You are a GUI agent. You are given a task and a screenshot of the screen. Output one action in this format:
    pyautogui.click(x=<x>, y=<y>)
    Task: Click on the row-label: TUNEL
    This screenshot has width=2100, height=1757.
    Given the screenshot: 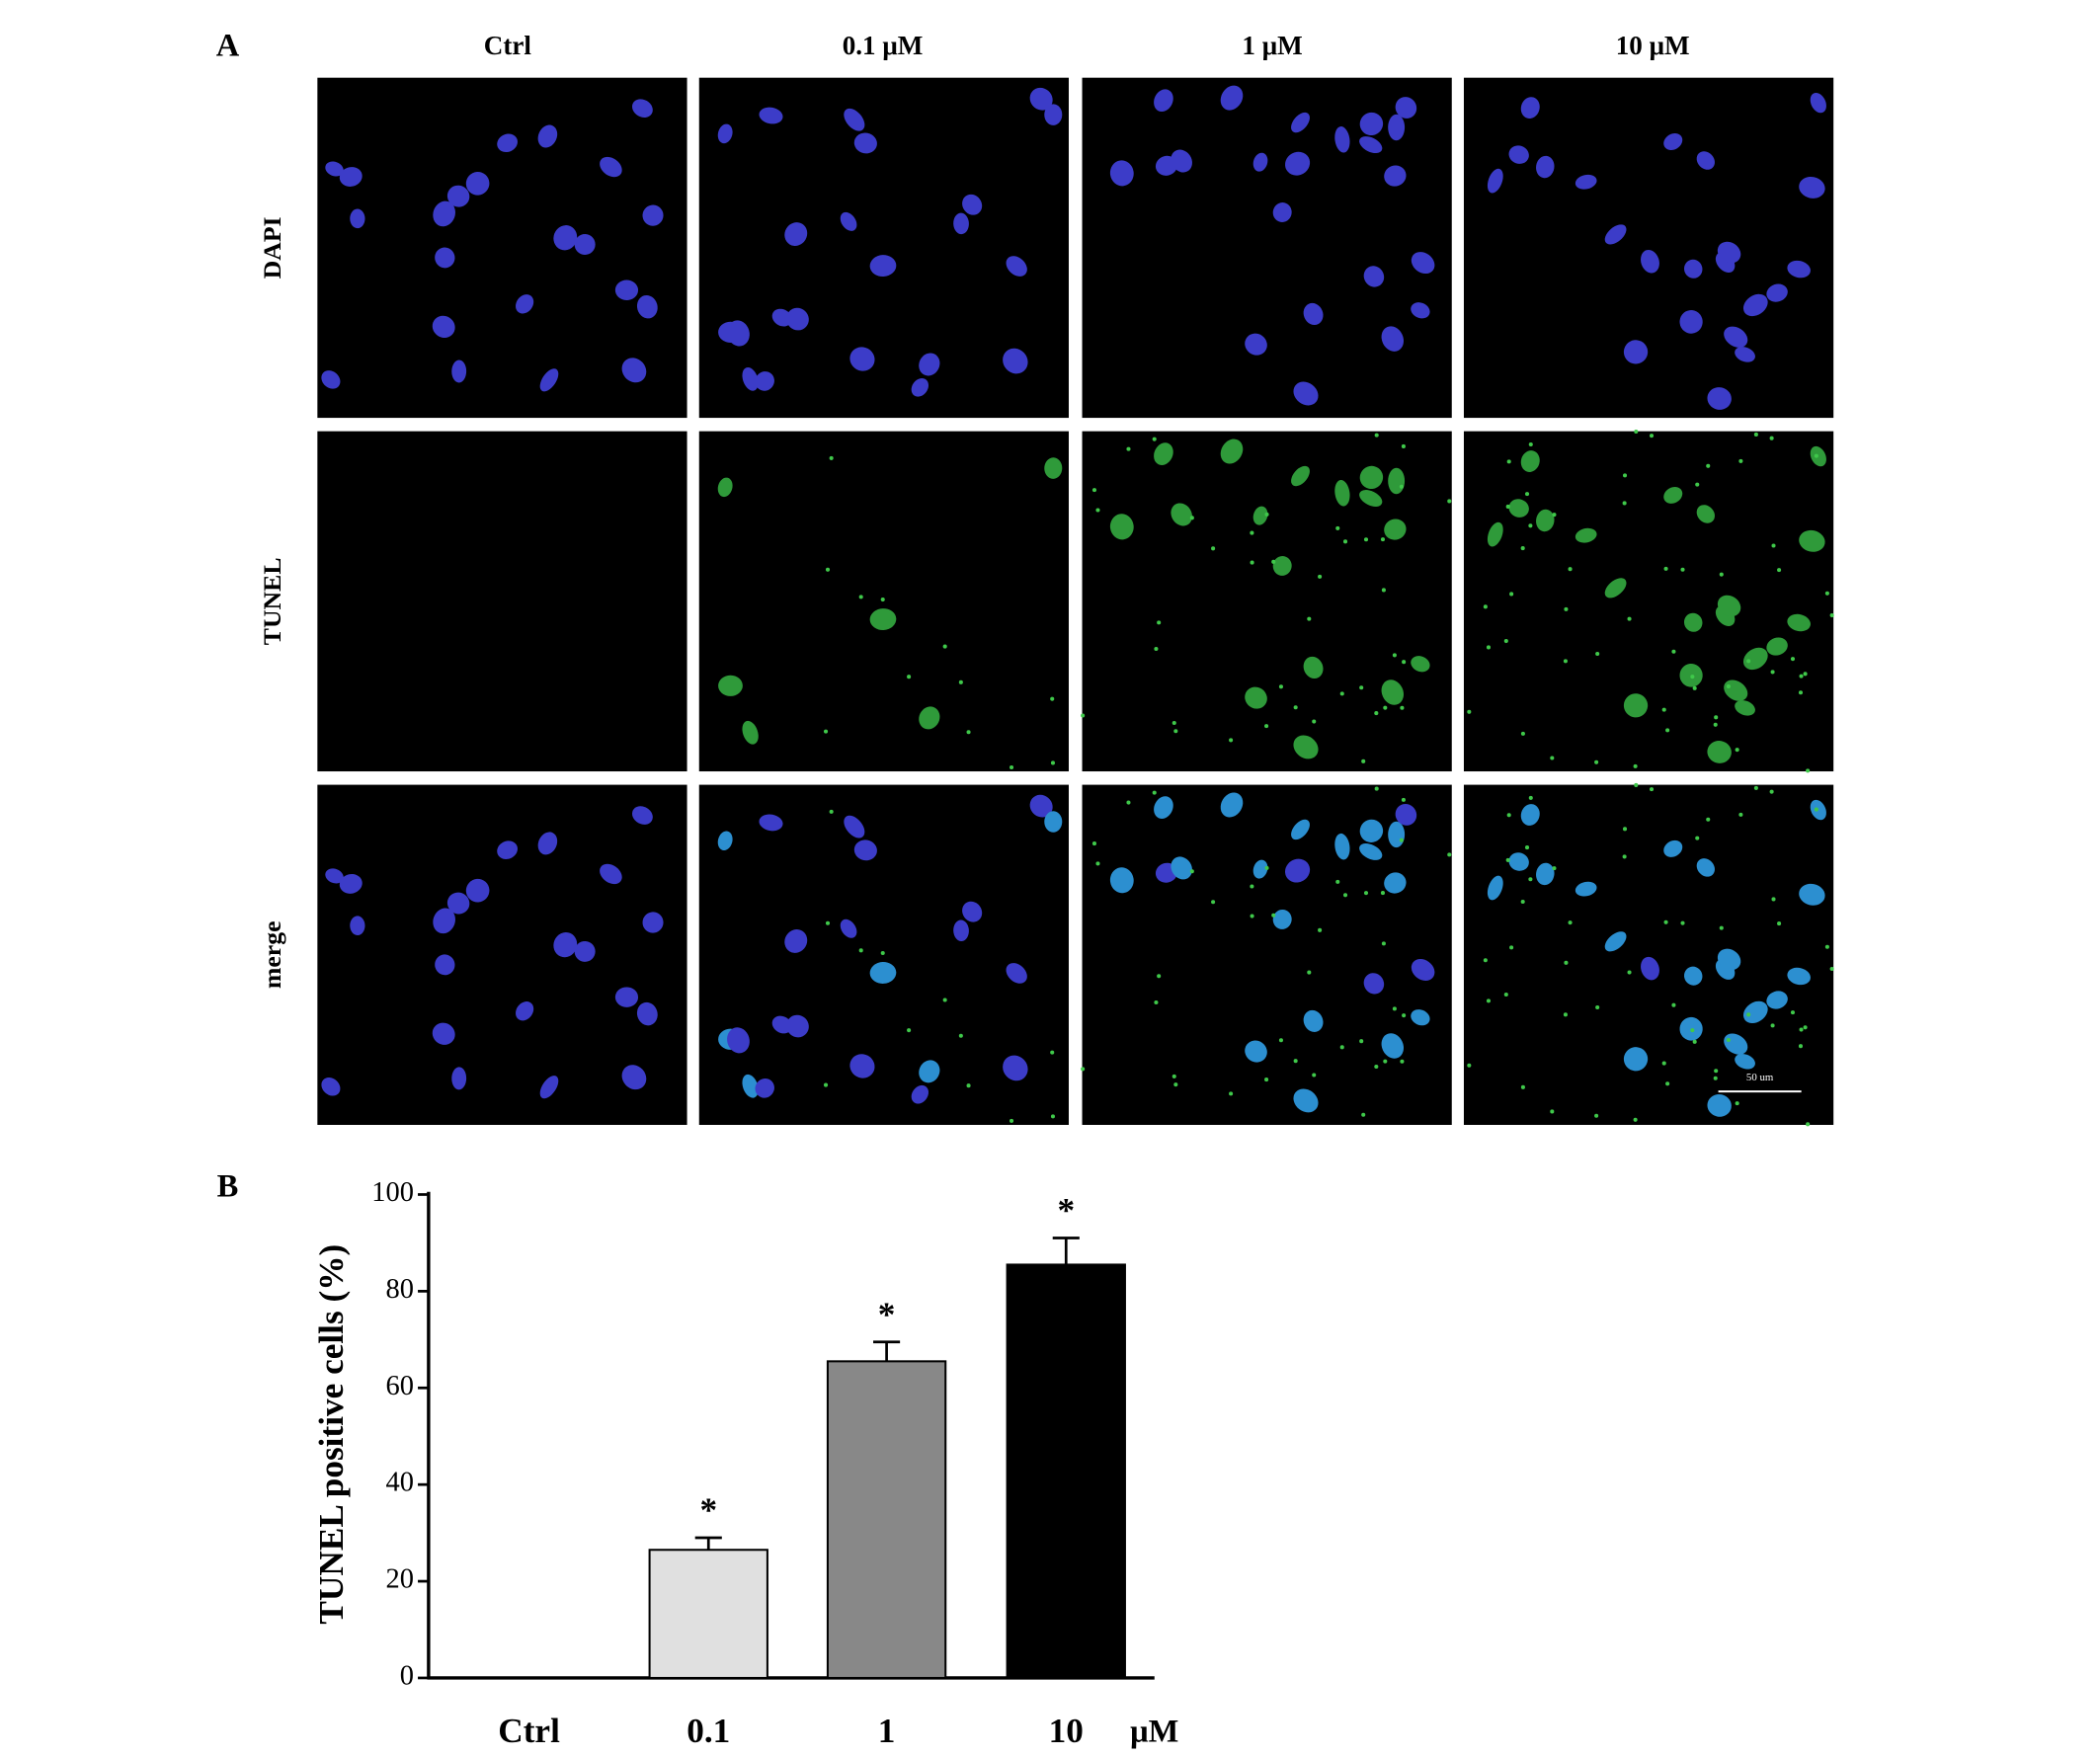 What is the action you would take?
    pyautogui.click(x=272, y=601)
    